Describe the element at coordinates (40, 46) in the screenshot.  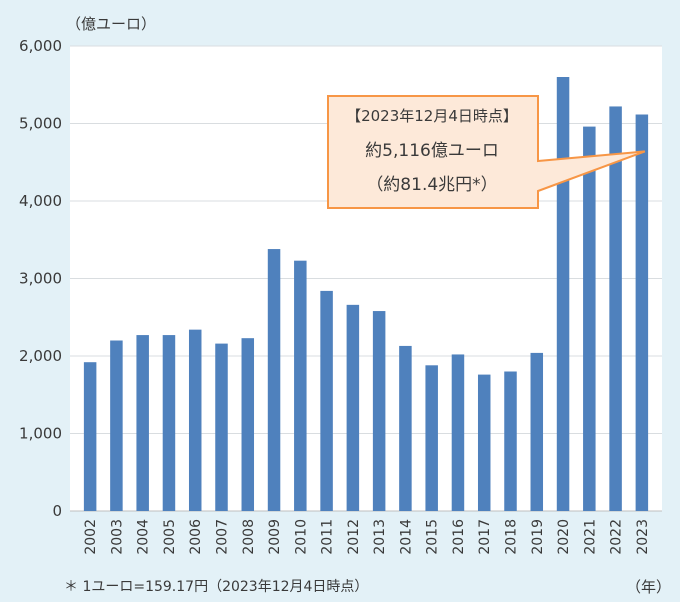
I see `y-tick-label: 6,000` at that location.